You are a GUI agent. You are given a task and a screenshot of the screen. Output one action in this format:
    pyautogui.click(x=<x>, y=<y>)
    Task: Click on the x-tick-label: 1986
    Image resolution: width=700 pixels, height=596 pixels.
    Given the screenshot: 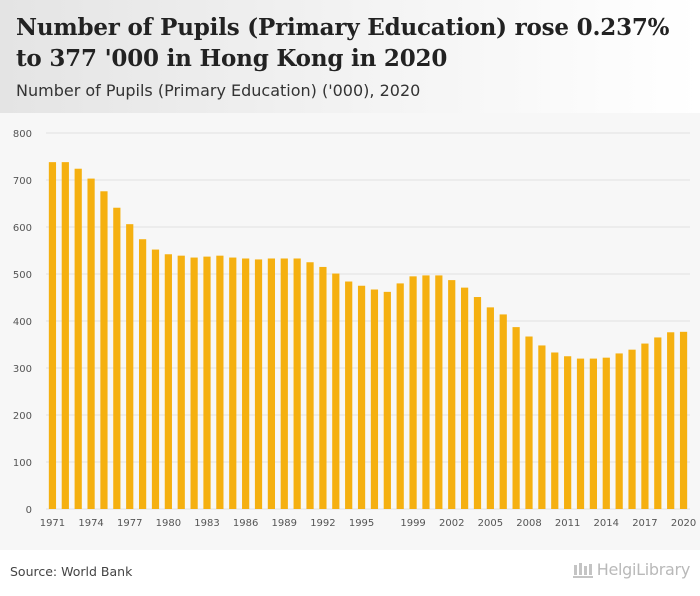 What is the action you would take?
    pyautogui.click(x=245, y=523)
    